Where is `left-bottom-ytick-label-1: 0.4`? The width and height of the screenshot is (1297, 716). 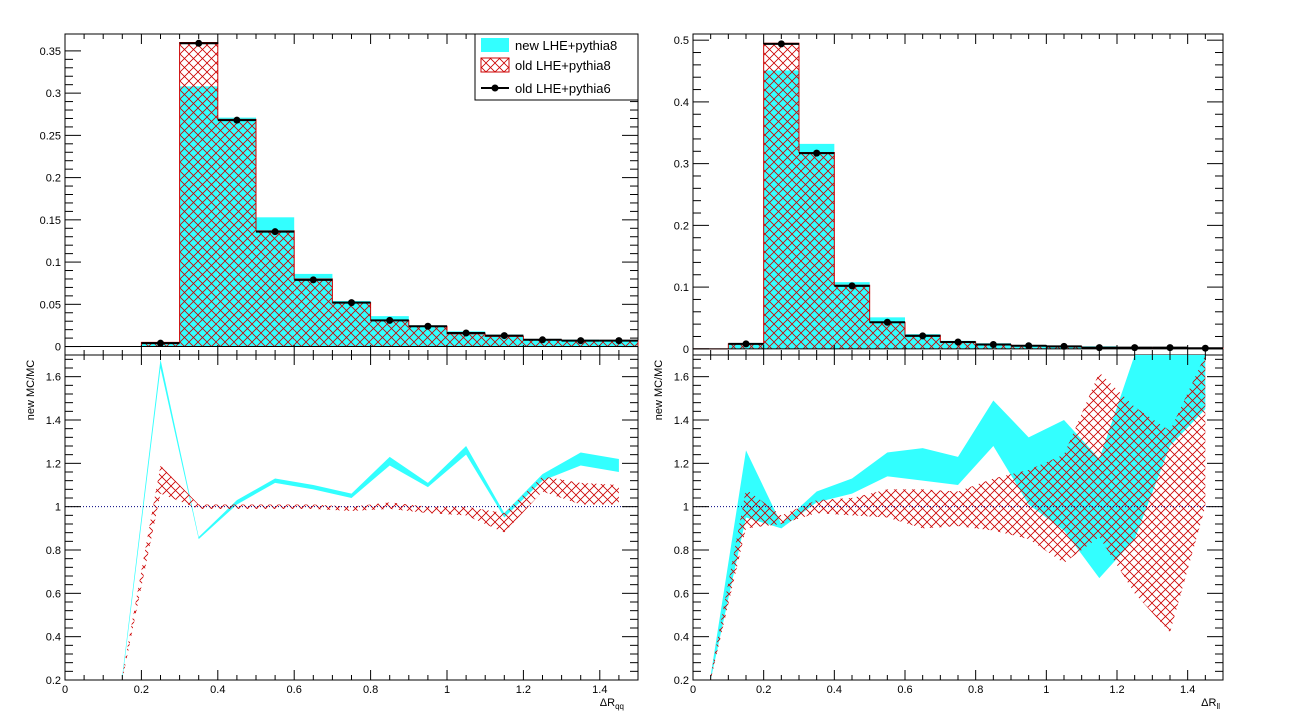
left-bottom-ytick-label-1: 0.4 is located at coordinates (53, 638).